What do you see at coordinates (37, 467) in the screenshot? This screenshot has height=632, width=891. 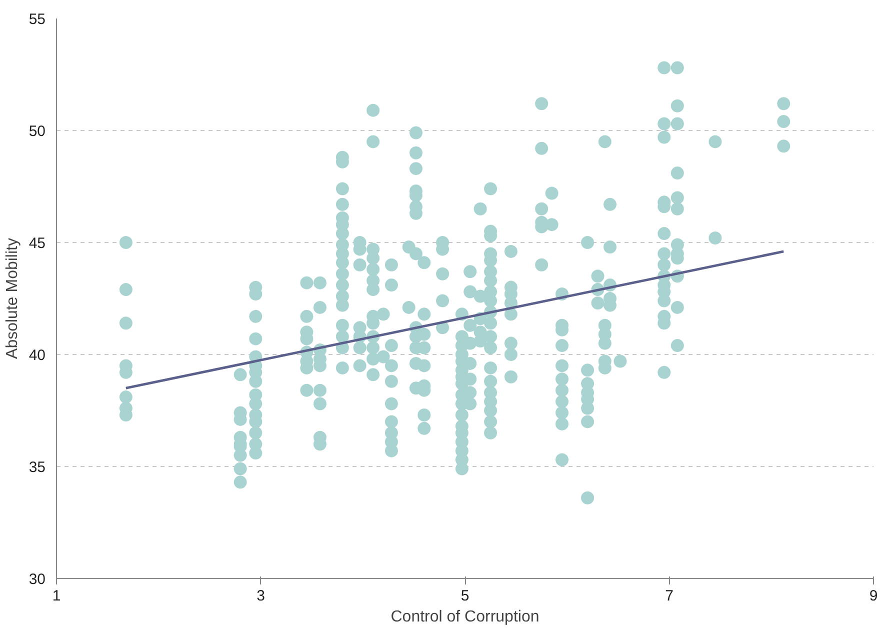 I see `y-tick-label: 35` at bounding box center [37, 467].